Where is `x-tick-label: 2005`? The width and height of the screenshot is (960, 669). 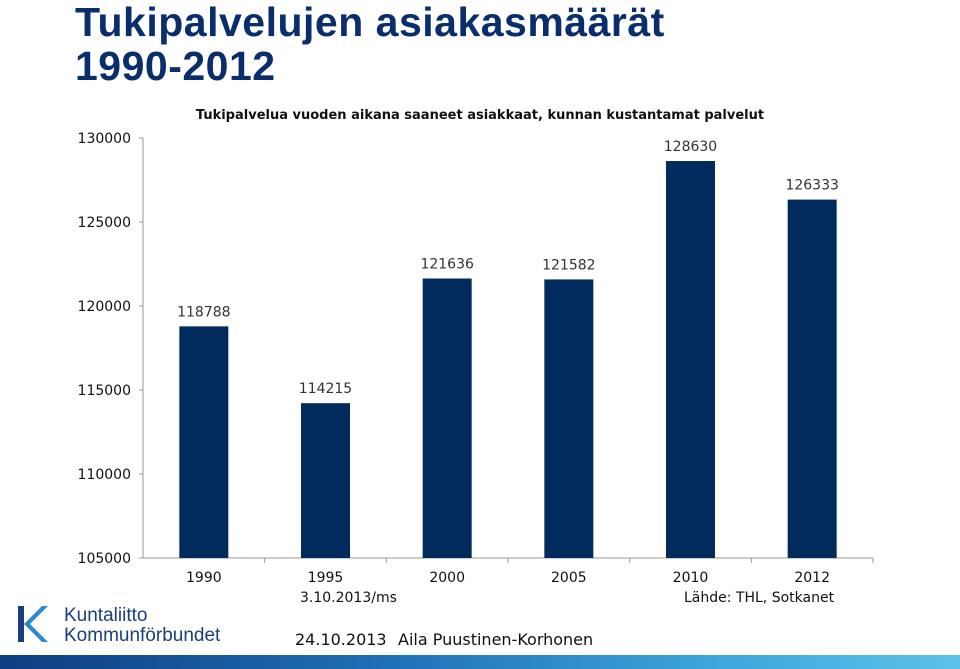
x-tick-label: 2005 is located at coordinates (569, 578).